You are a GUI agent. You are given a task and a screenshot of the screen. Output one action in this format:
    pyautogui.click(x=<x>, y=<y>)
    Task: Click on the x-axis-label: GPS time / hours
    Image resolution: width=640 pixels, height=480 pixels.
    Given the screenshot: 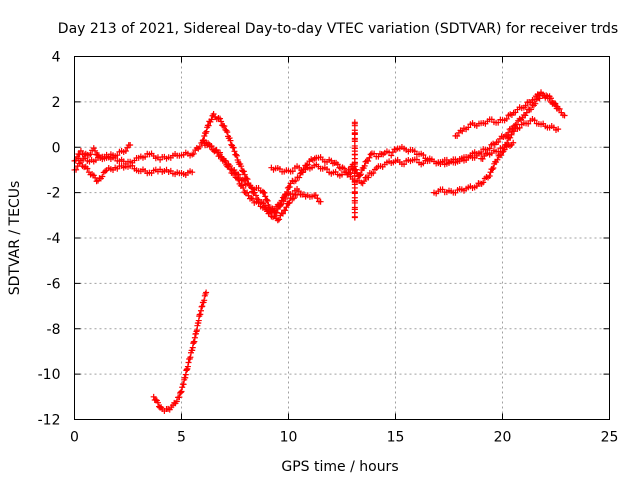 What is the action you would take?
    pyautogui.click(x=339, y=467)
    